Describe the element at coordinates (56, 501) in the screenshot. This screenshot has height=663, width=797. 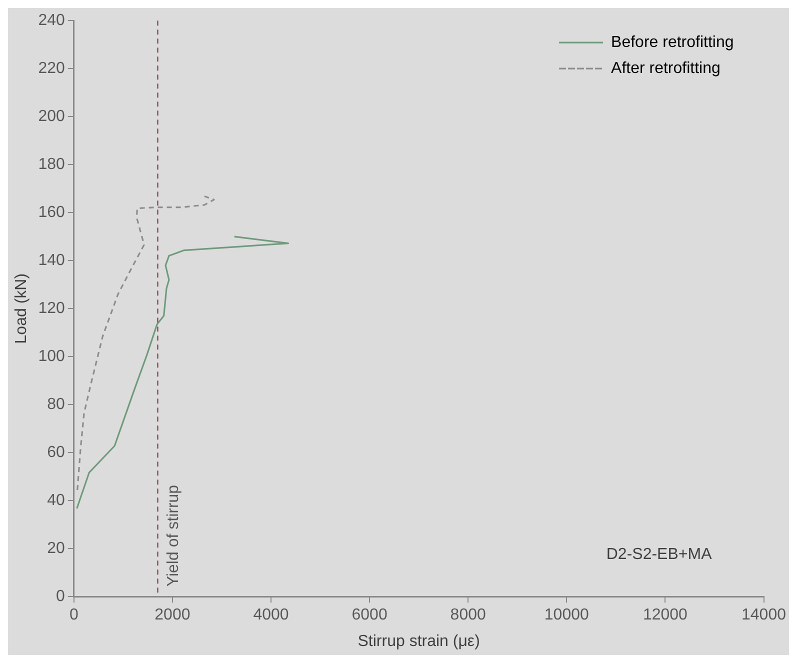
I see `y-tick-label: 40` at that location.